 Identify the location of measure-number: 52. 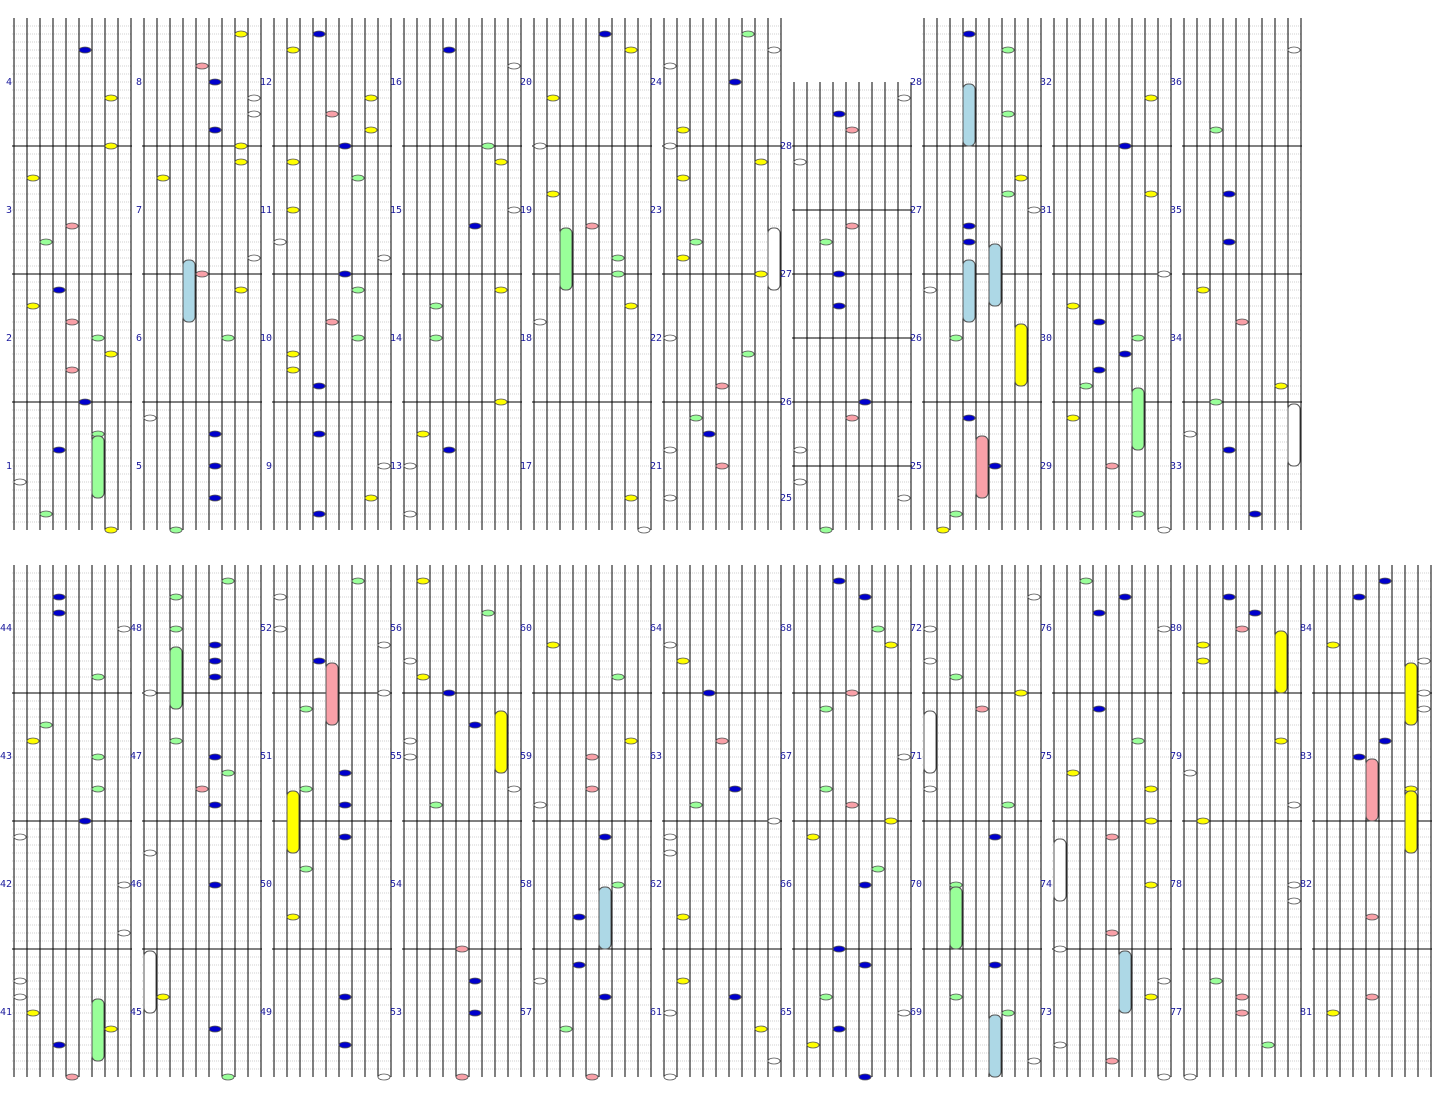
(266, 628).